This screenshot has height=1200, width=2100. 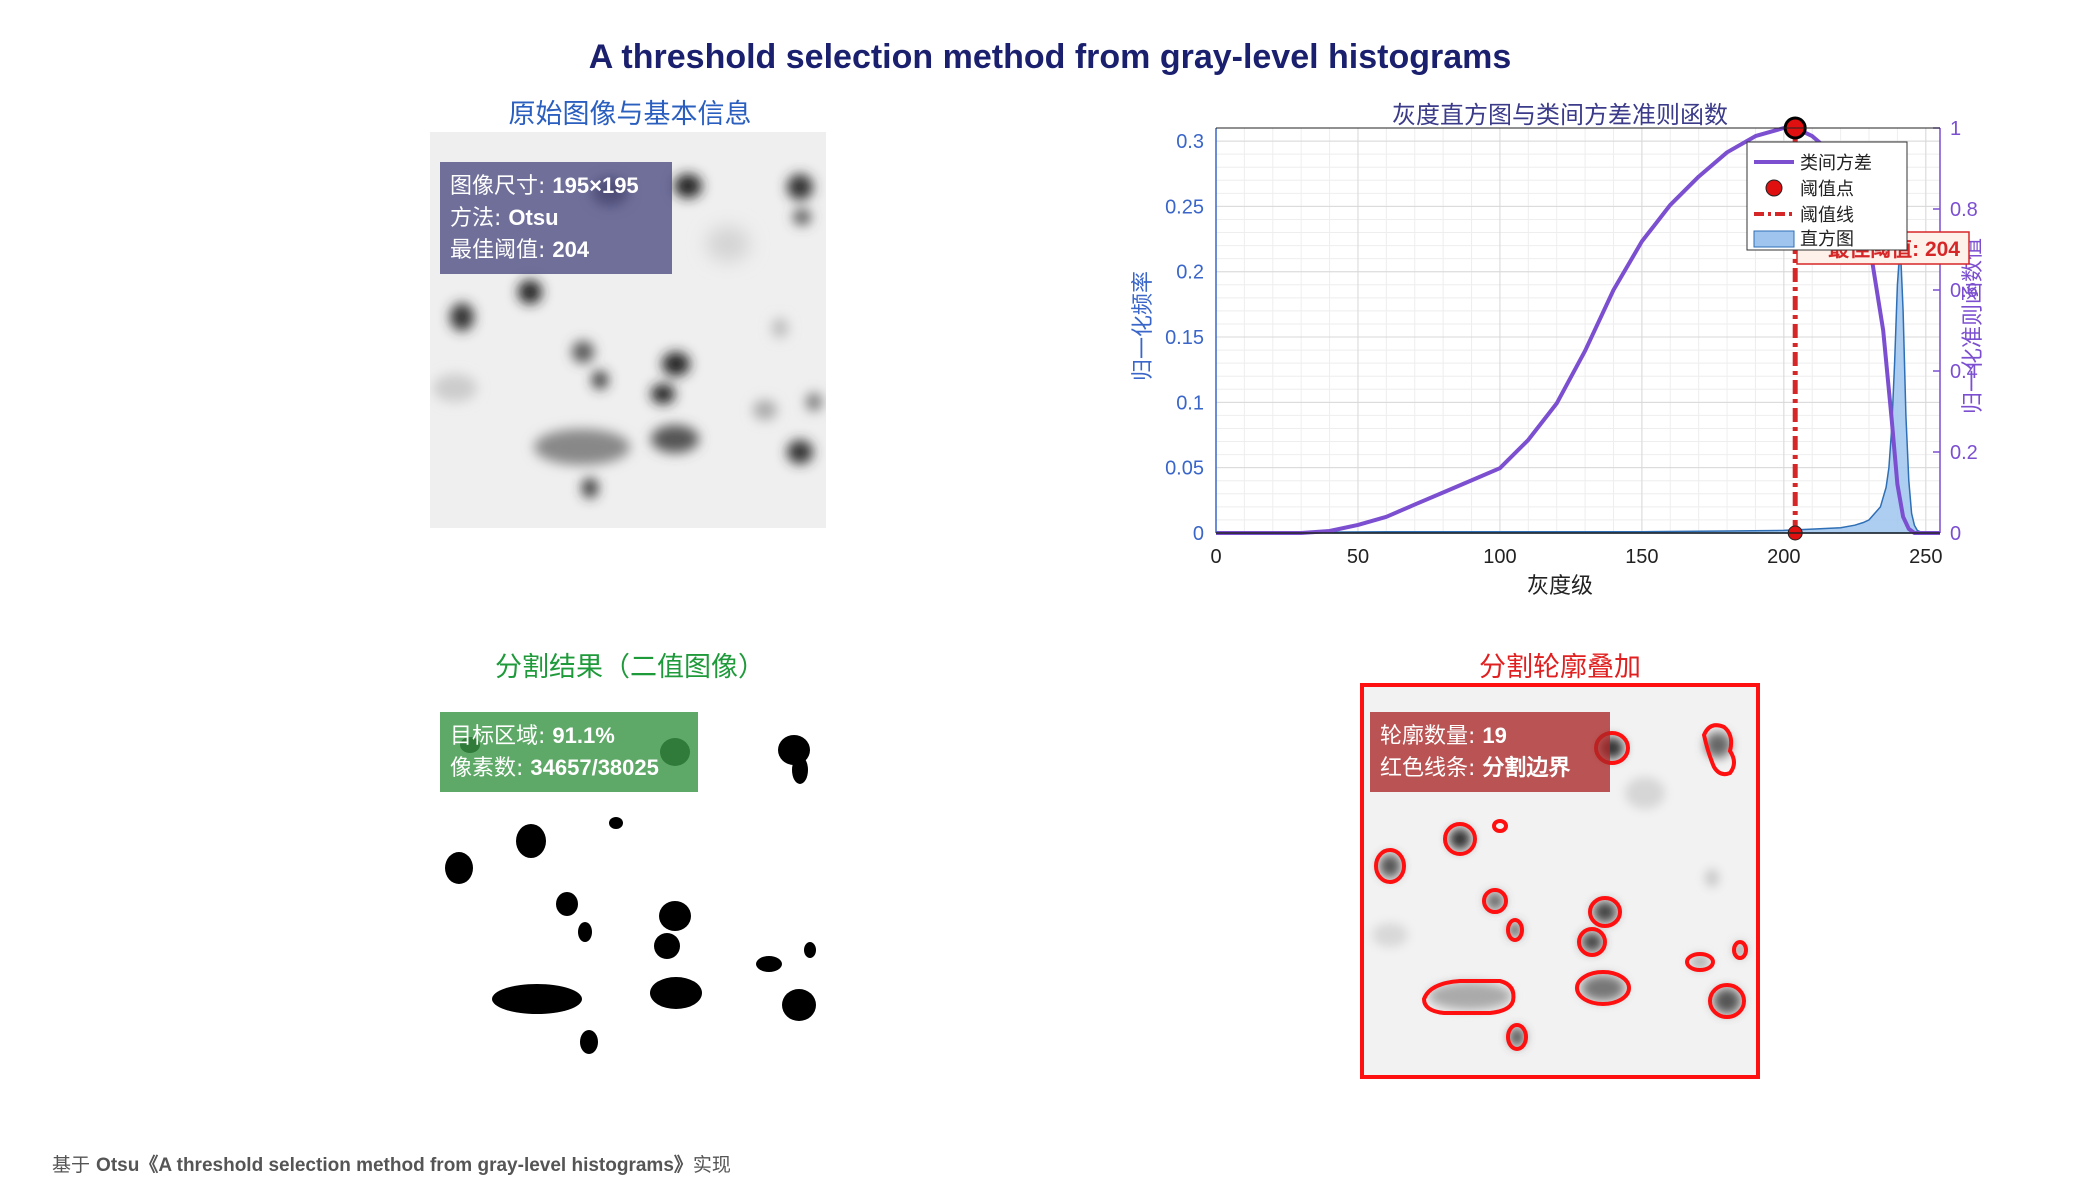 What do you see at coordinates (1190, 273) in the screenshot?
I see `y-tick-label-left: 0.2` at bounding box center [1190, 273].